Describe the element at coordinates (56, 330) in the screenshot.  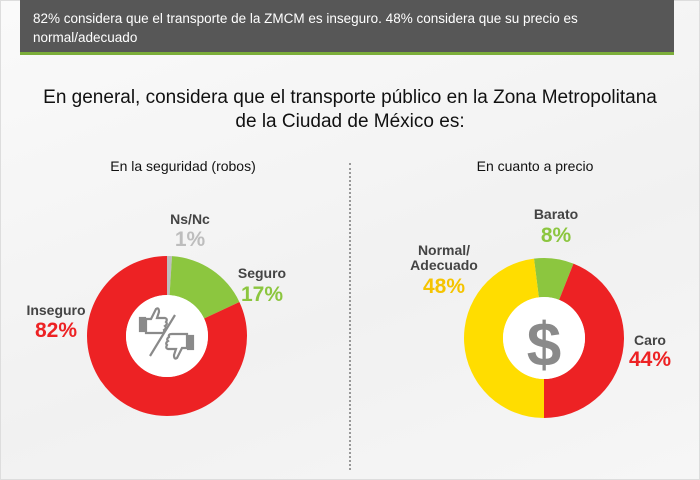
I see `value-inseguro: 82%` at that location.